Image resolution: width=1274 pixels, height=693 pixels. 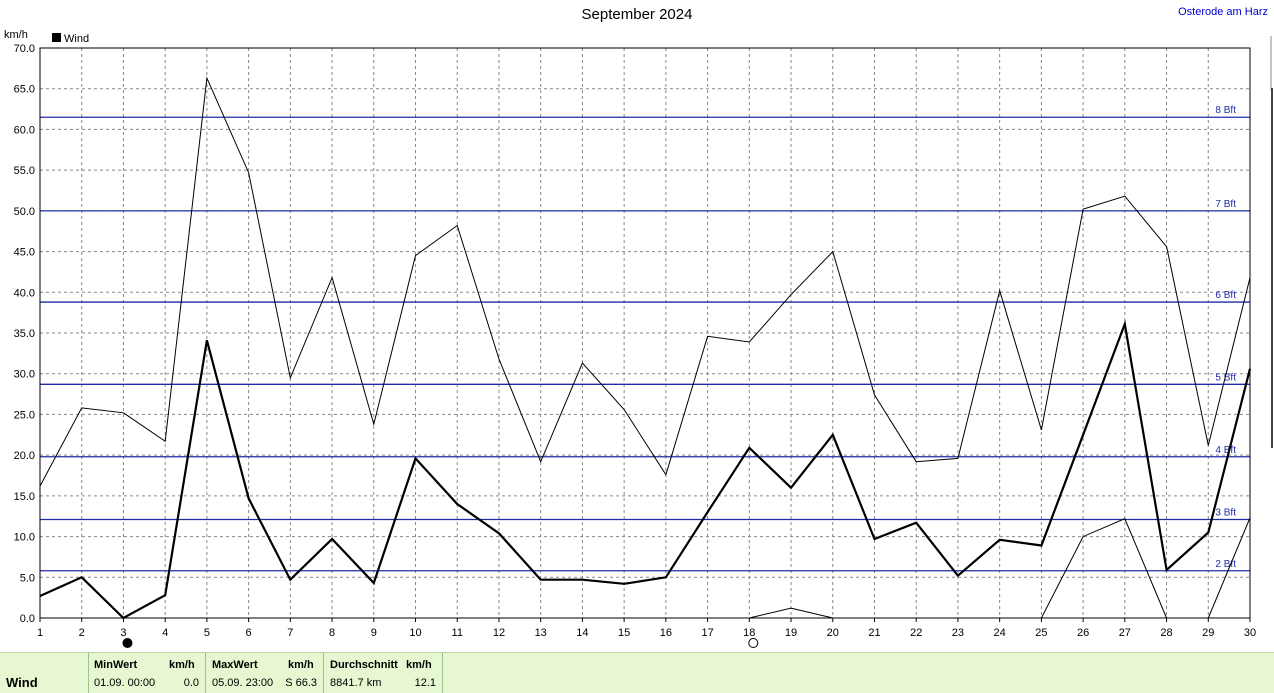 What do you see at coordinates (24, 212) in the screenshot?
I see `y-tick-label: 50.0` at bounding box center [24, 212].